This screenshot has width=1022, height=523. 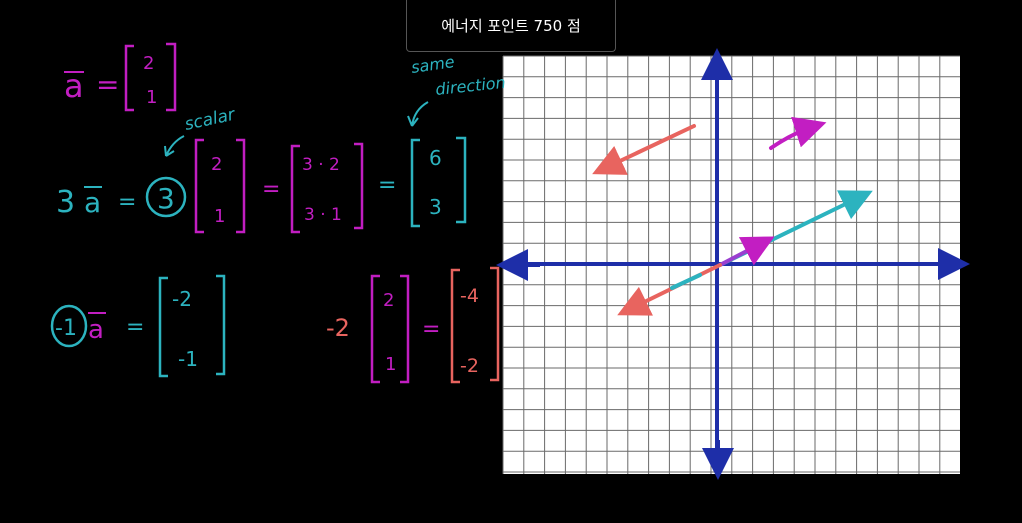 I want to click on three-a-scalar: 3, so click(x=65, y=202).